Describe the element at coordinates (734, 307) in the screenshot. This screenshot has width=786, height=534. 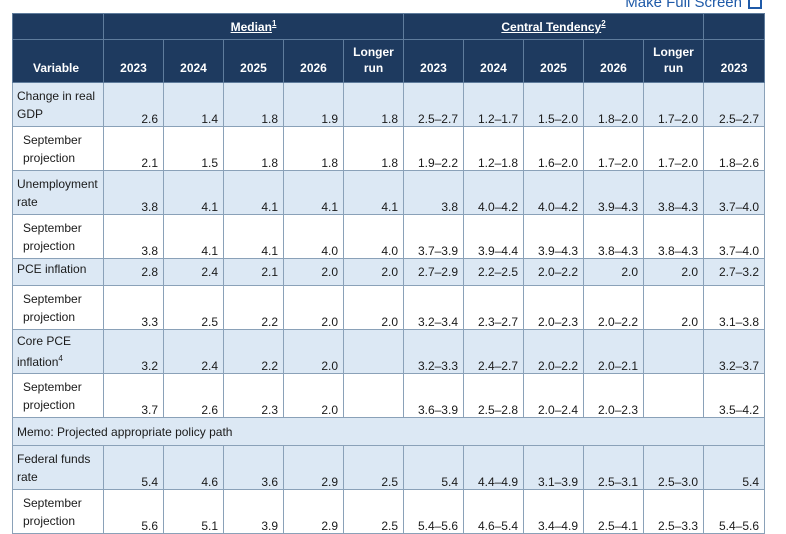
I see `range-value-cell: 3.1–3.8` at that location.